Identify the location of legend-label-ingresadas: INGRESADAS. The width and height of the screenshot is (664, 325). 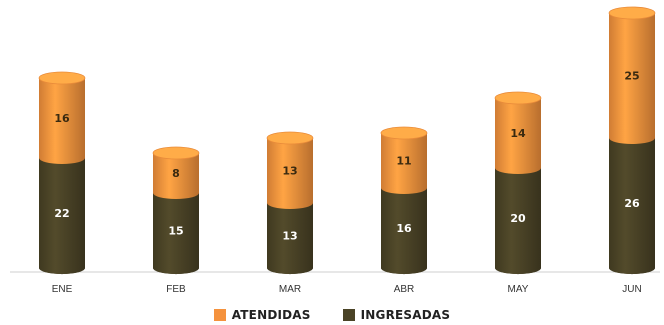
(405, 315).